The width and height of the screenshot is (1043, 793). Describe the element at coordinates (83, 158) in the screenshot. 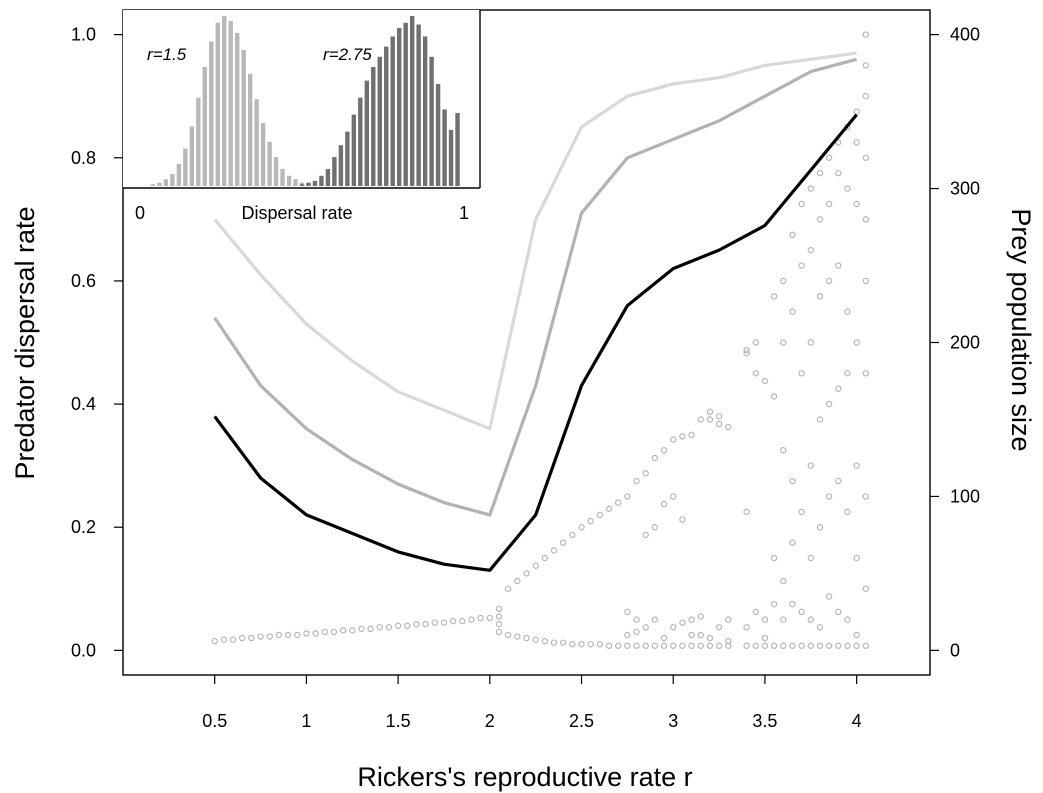

I see `y-tick-label: 0.8` at that location.